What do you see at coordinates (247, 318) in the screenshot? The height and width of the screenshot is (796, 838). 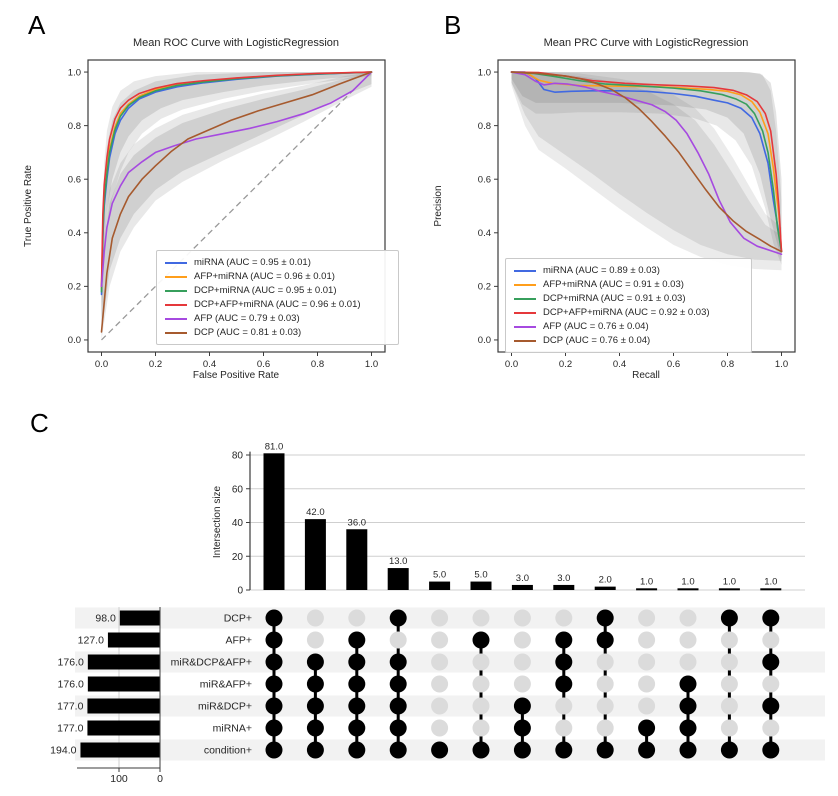 I see `legend-label: AFP (AUC = 0.79 ± 0.03)` at bounding box center [247, 318].